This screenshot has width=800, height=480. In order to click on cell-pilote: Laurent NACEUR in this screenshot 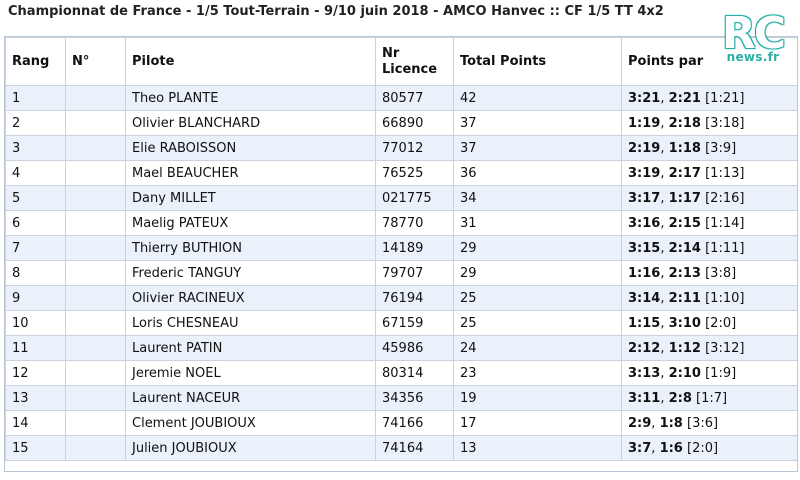, I will do `click(250, 398)`.